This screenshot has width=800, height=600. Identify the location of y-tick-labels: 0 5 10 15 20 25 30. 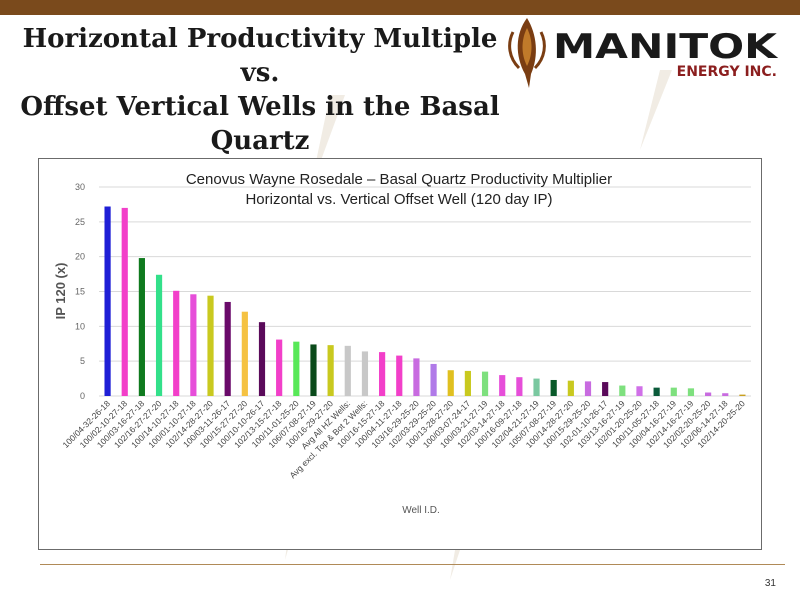
(80, 291).